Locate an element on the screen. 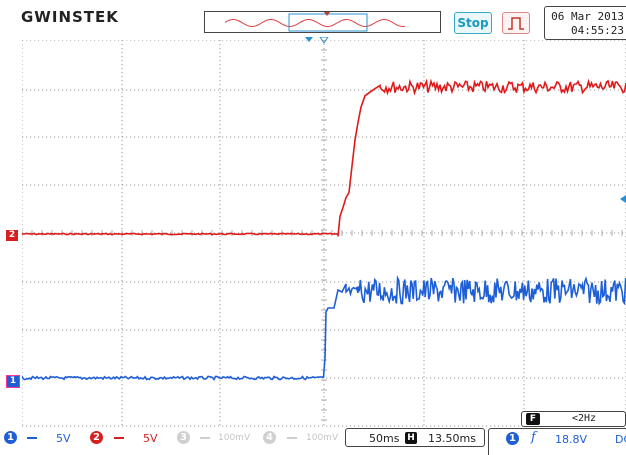 This screenshot has height=455, width=626. ch3-scale: 100mV is located at coordinates (234, 438).